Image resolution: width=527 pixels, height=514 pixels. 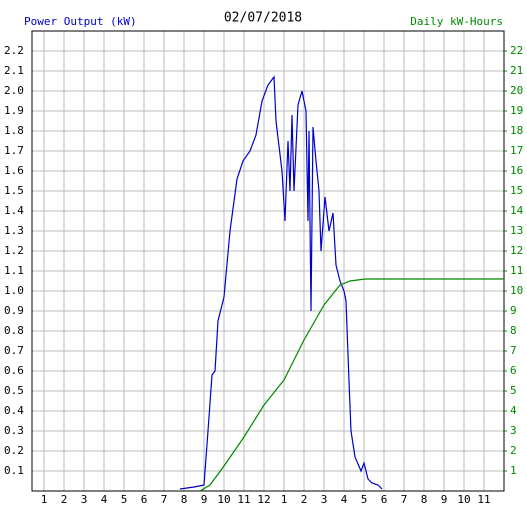 What do you see at coordinates (14, 370) in the screenshot?
I see `y-tick-label: 0.6` at bounding box center [14, 370].